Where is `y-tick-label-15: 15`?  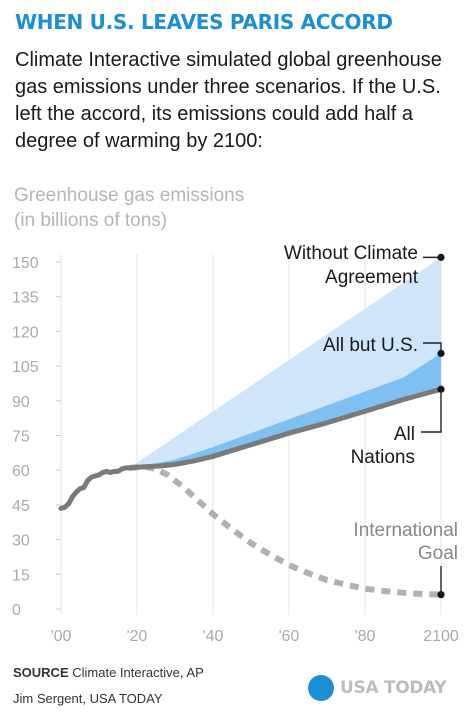
y-tick-label-15: 15 is located at coordinates (21, 575).